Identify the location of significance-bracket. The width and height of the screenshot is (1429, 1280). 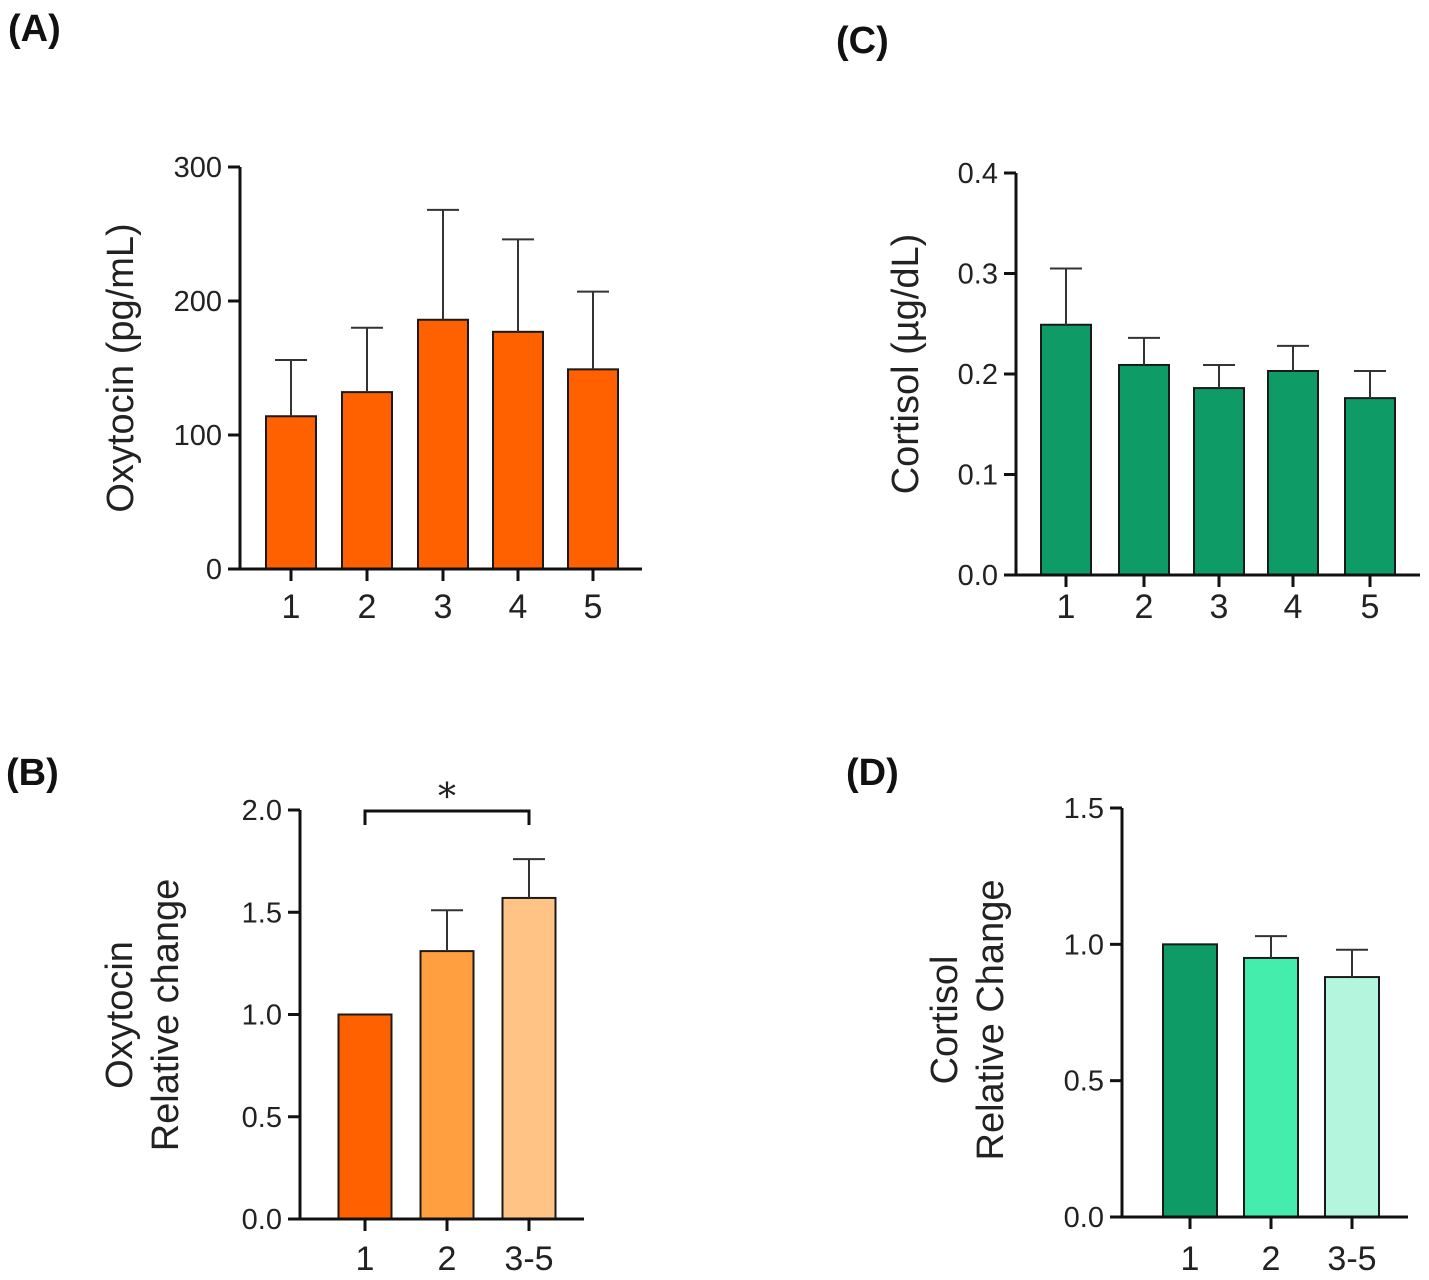
(447, 817).